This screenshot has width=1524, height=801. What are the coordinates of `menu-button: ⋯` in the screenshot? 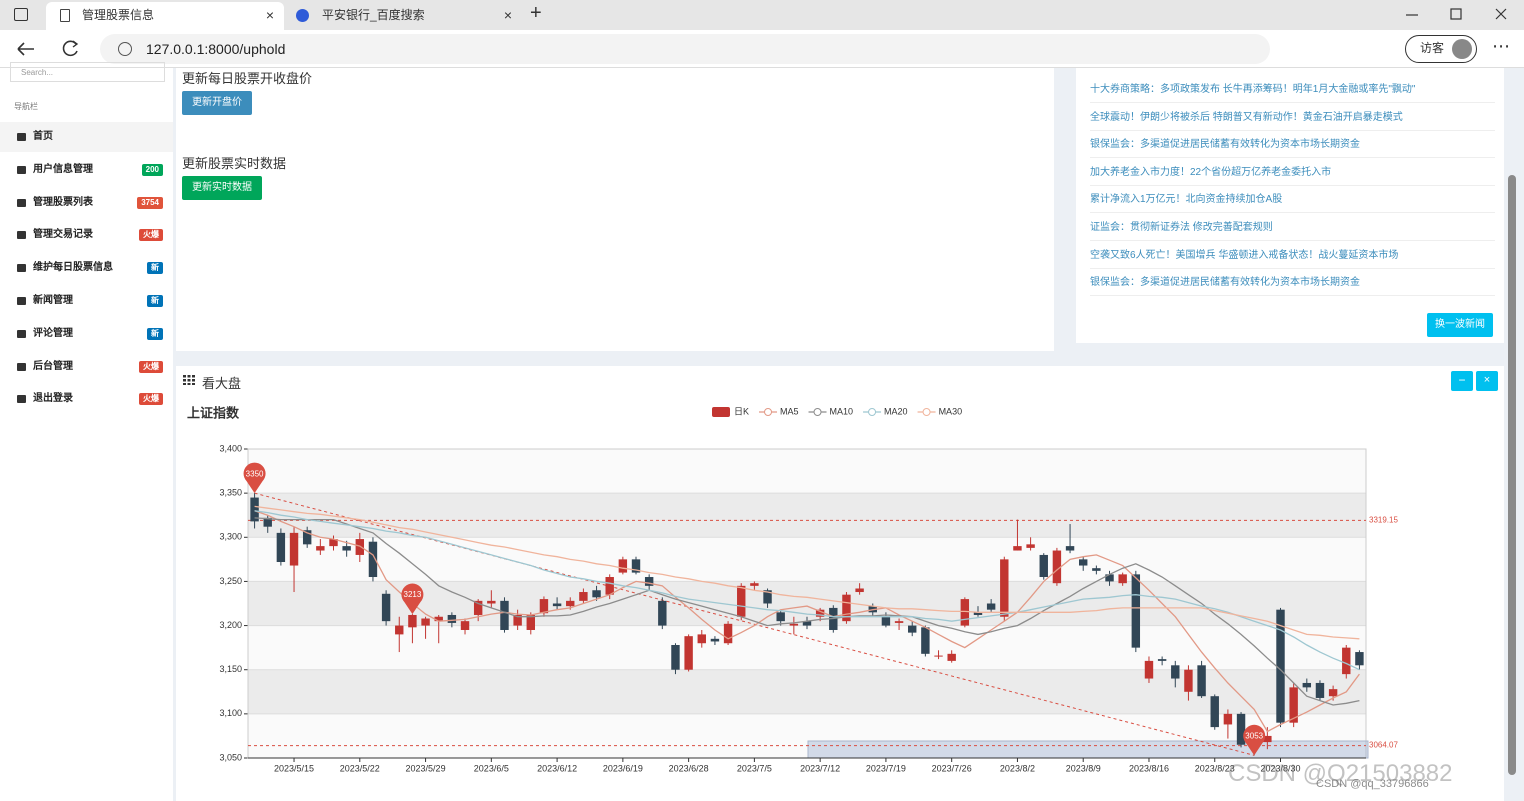 It's located at (1501, 46).